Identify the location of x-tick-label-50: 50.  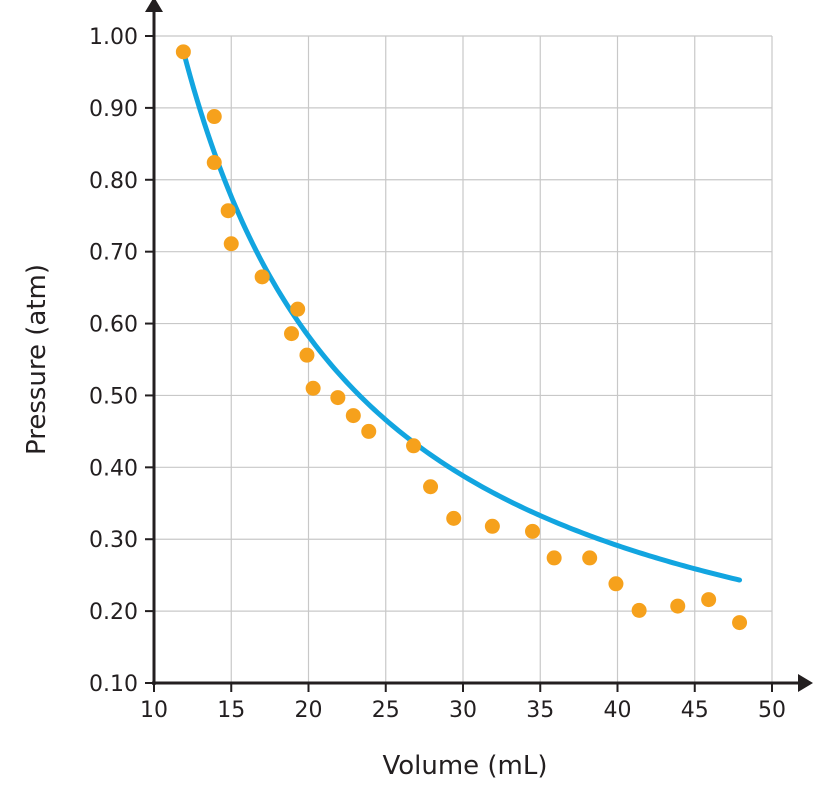
(772, 710).